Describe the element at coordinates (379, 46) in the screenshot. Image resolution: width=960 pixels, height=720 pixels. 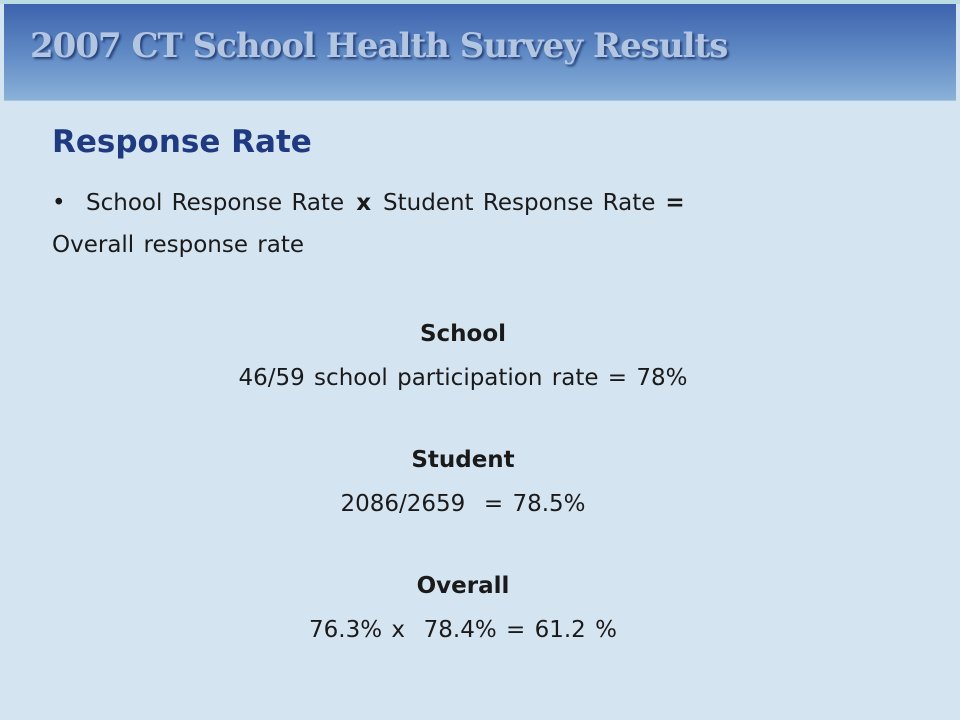
I see `slide-title: 2007 CT School Health Survey Results` at that location.